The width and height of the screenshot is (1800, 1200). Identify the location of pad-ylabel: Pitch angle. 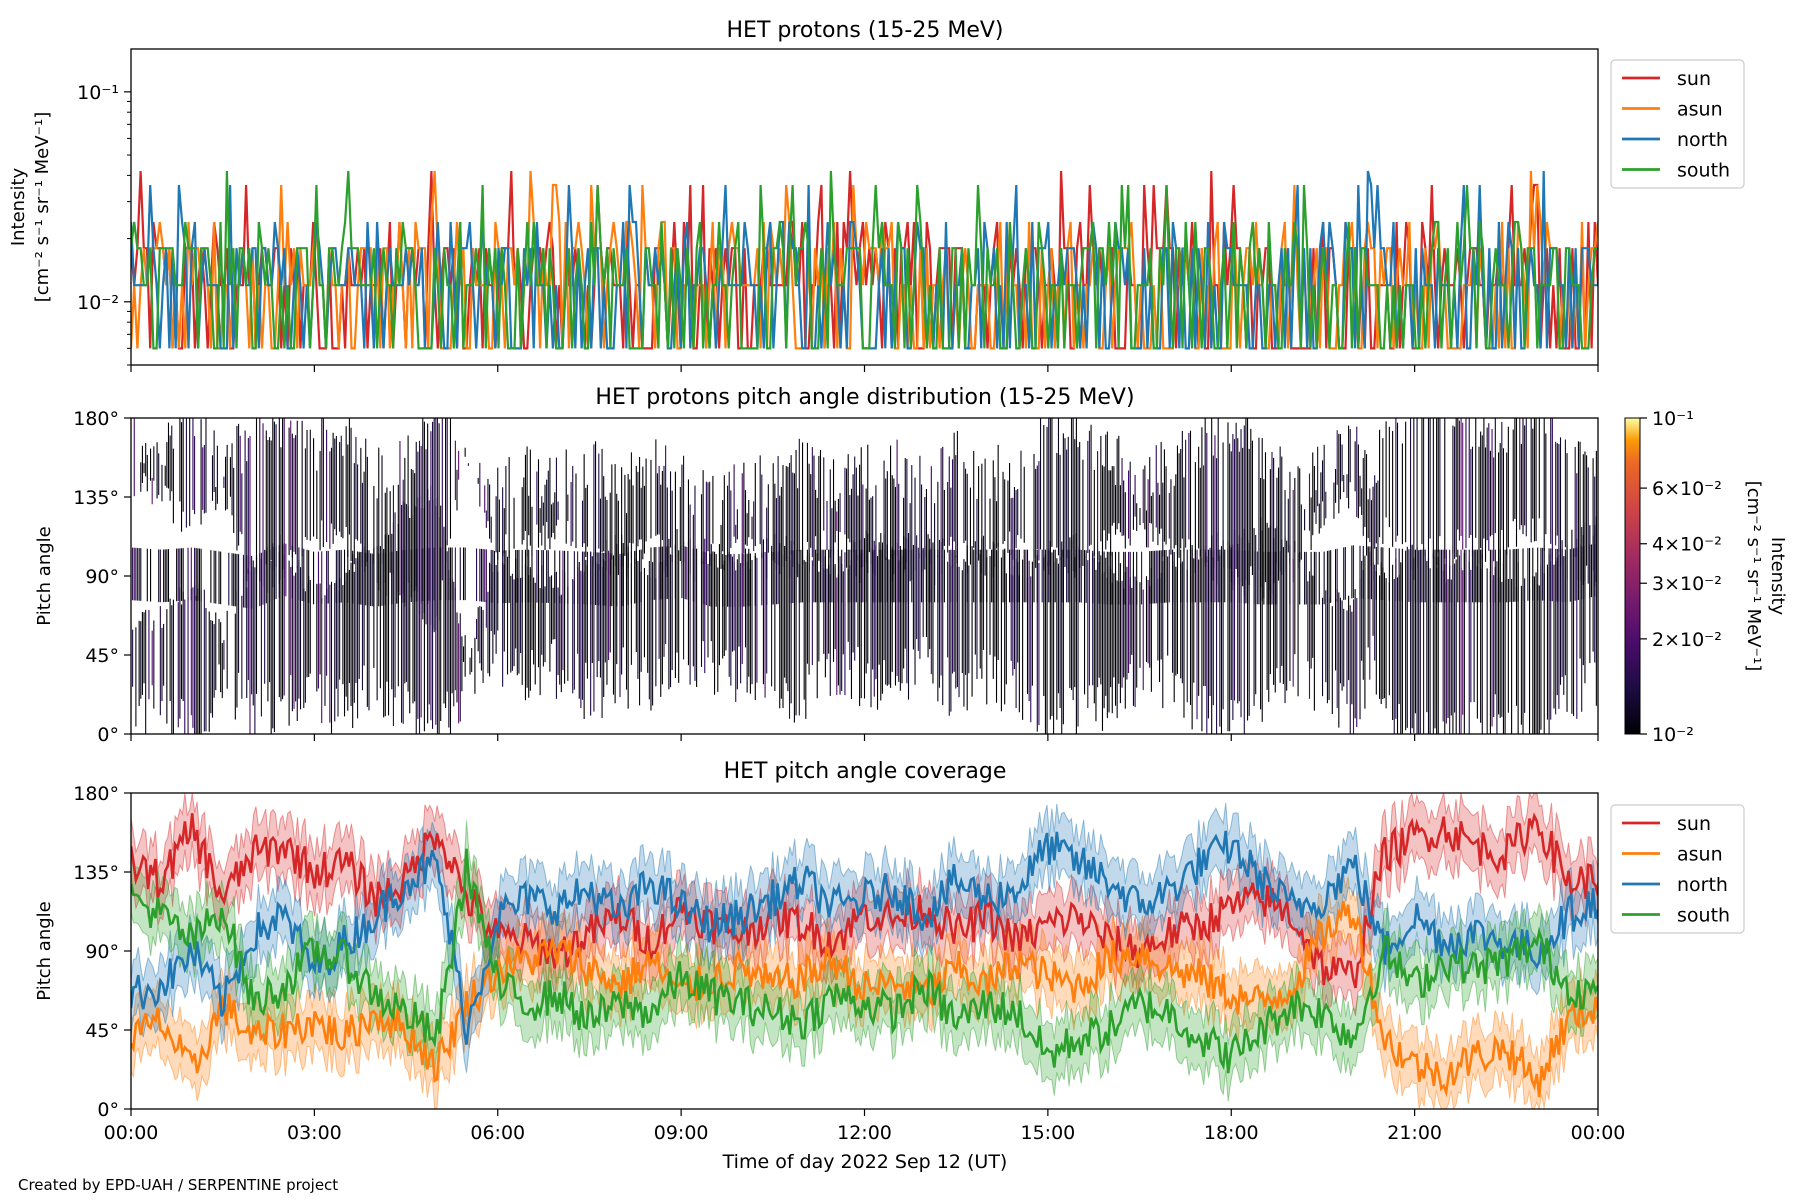
(44, 575).